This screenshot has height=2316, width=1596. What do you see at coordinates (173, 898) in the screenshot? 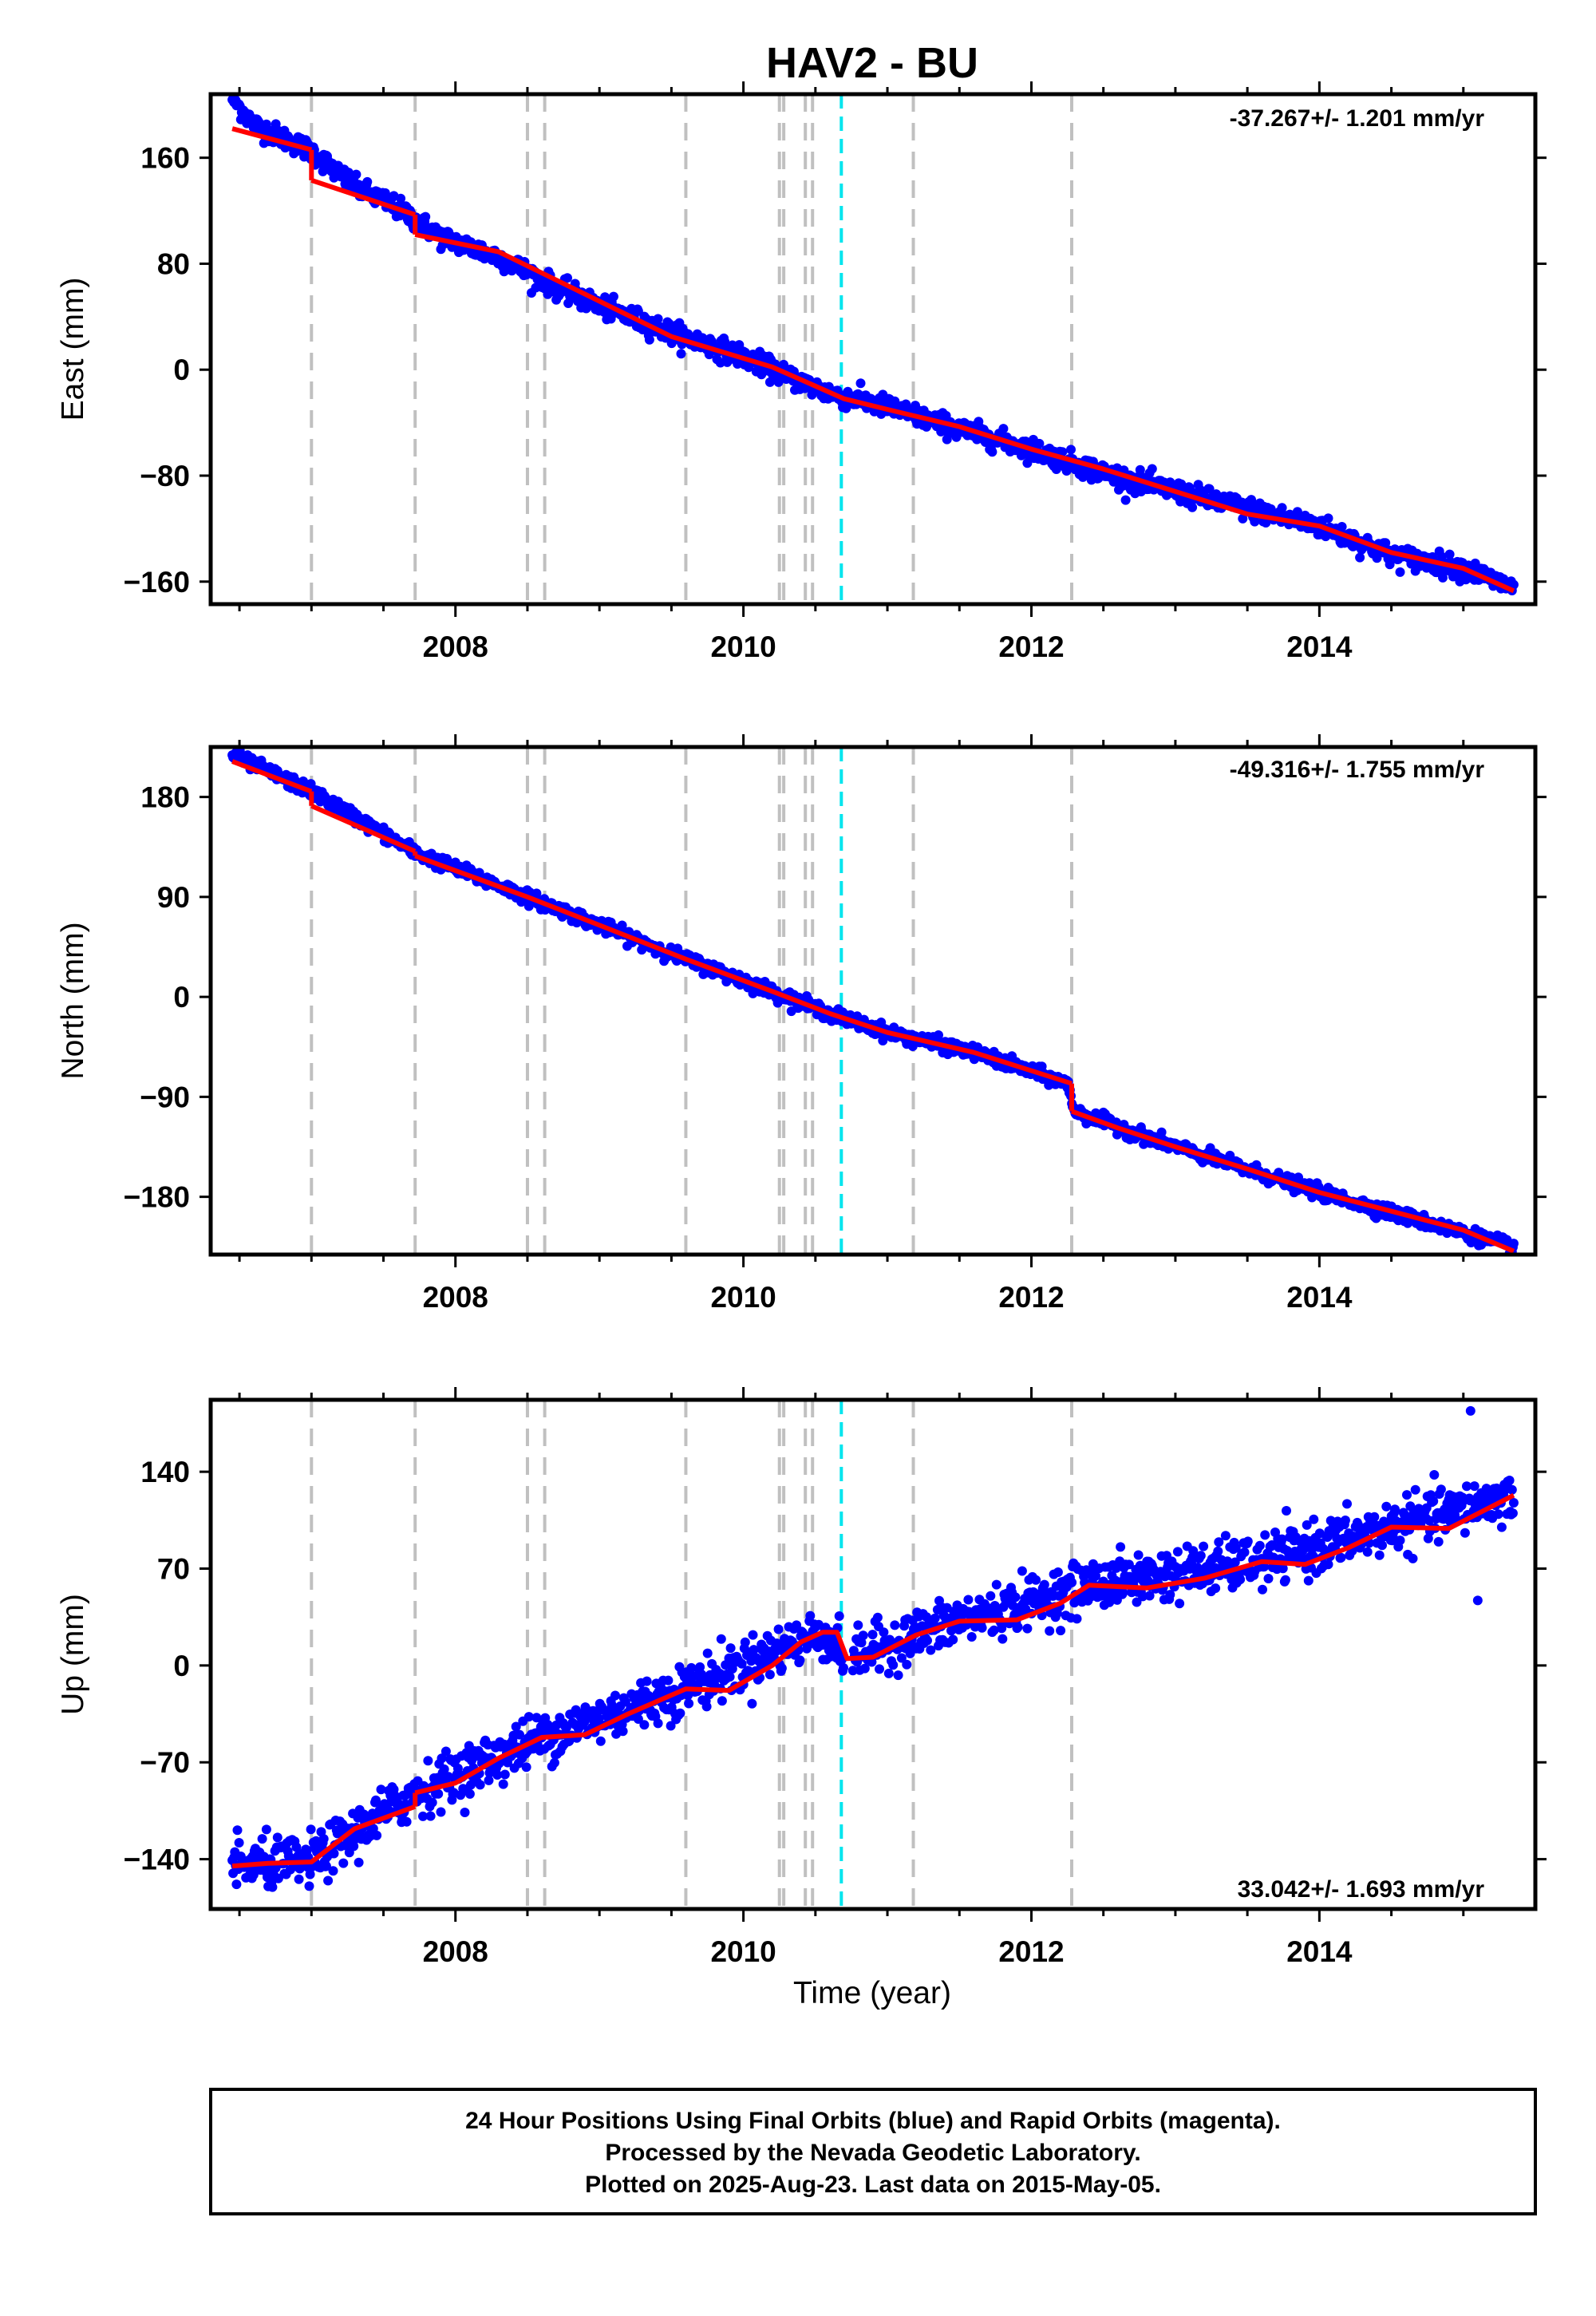
I see `y-tick-label-north-1: 90` at bounding box center [173, 898].